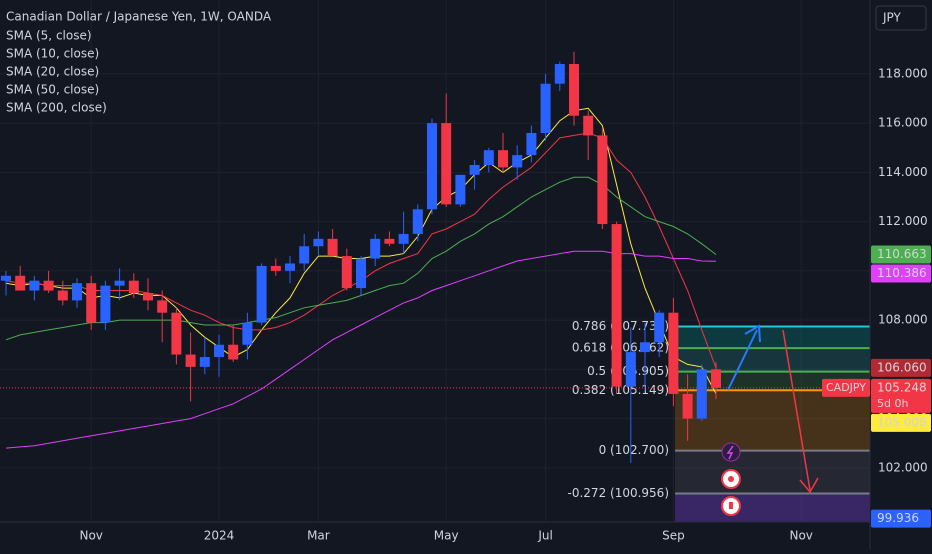  Describe the element at coordinates (52, 54) in the screenshot. I see `legend-entry: SMA (10, close)` at that location.